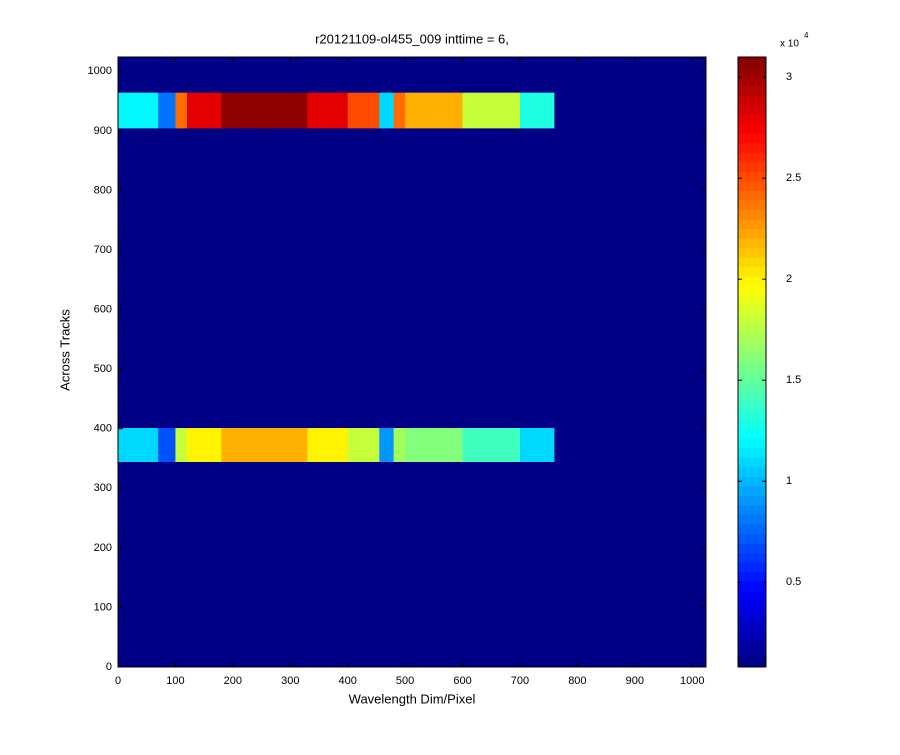 This screenshot has width=900, height=755. What do you see at coordinates (405, 681) in the screenshot?
I see `x-tick-label: 500` at bounding box center [405, 681].